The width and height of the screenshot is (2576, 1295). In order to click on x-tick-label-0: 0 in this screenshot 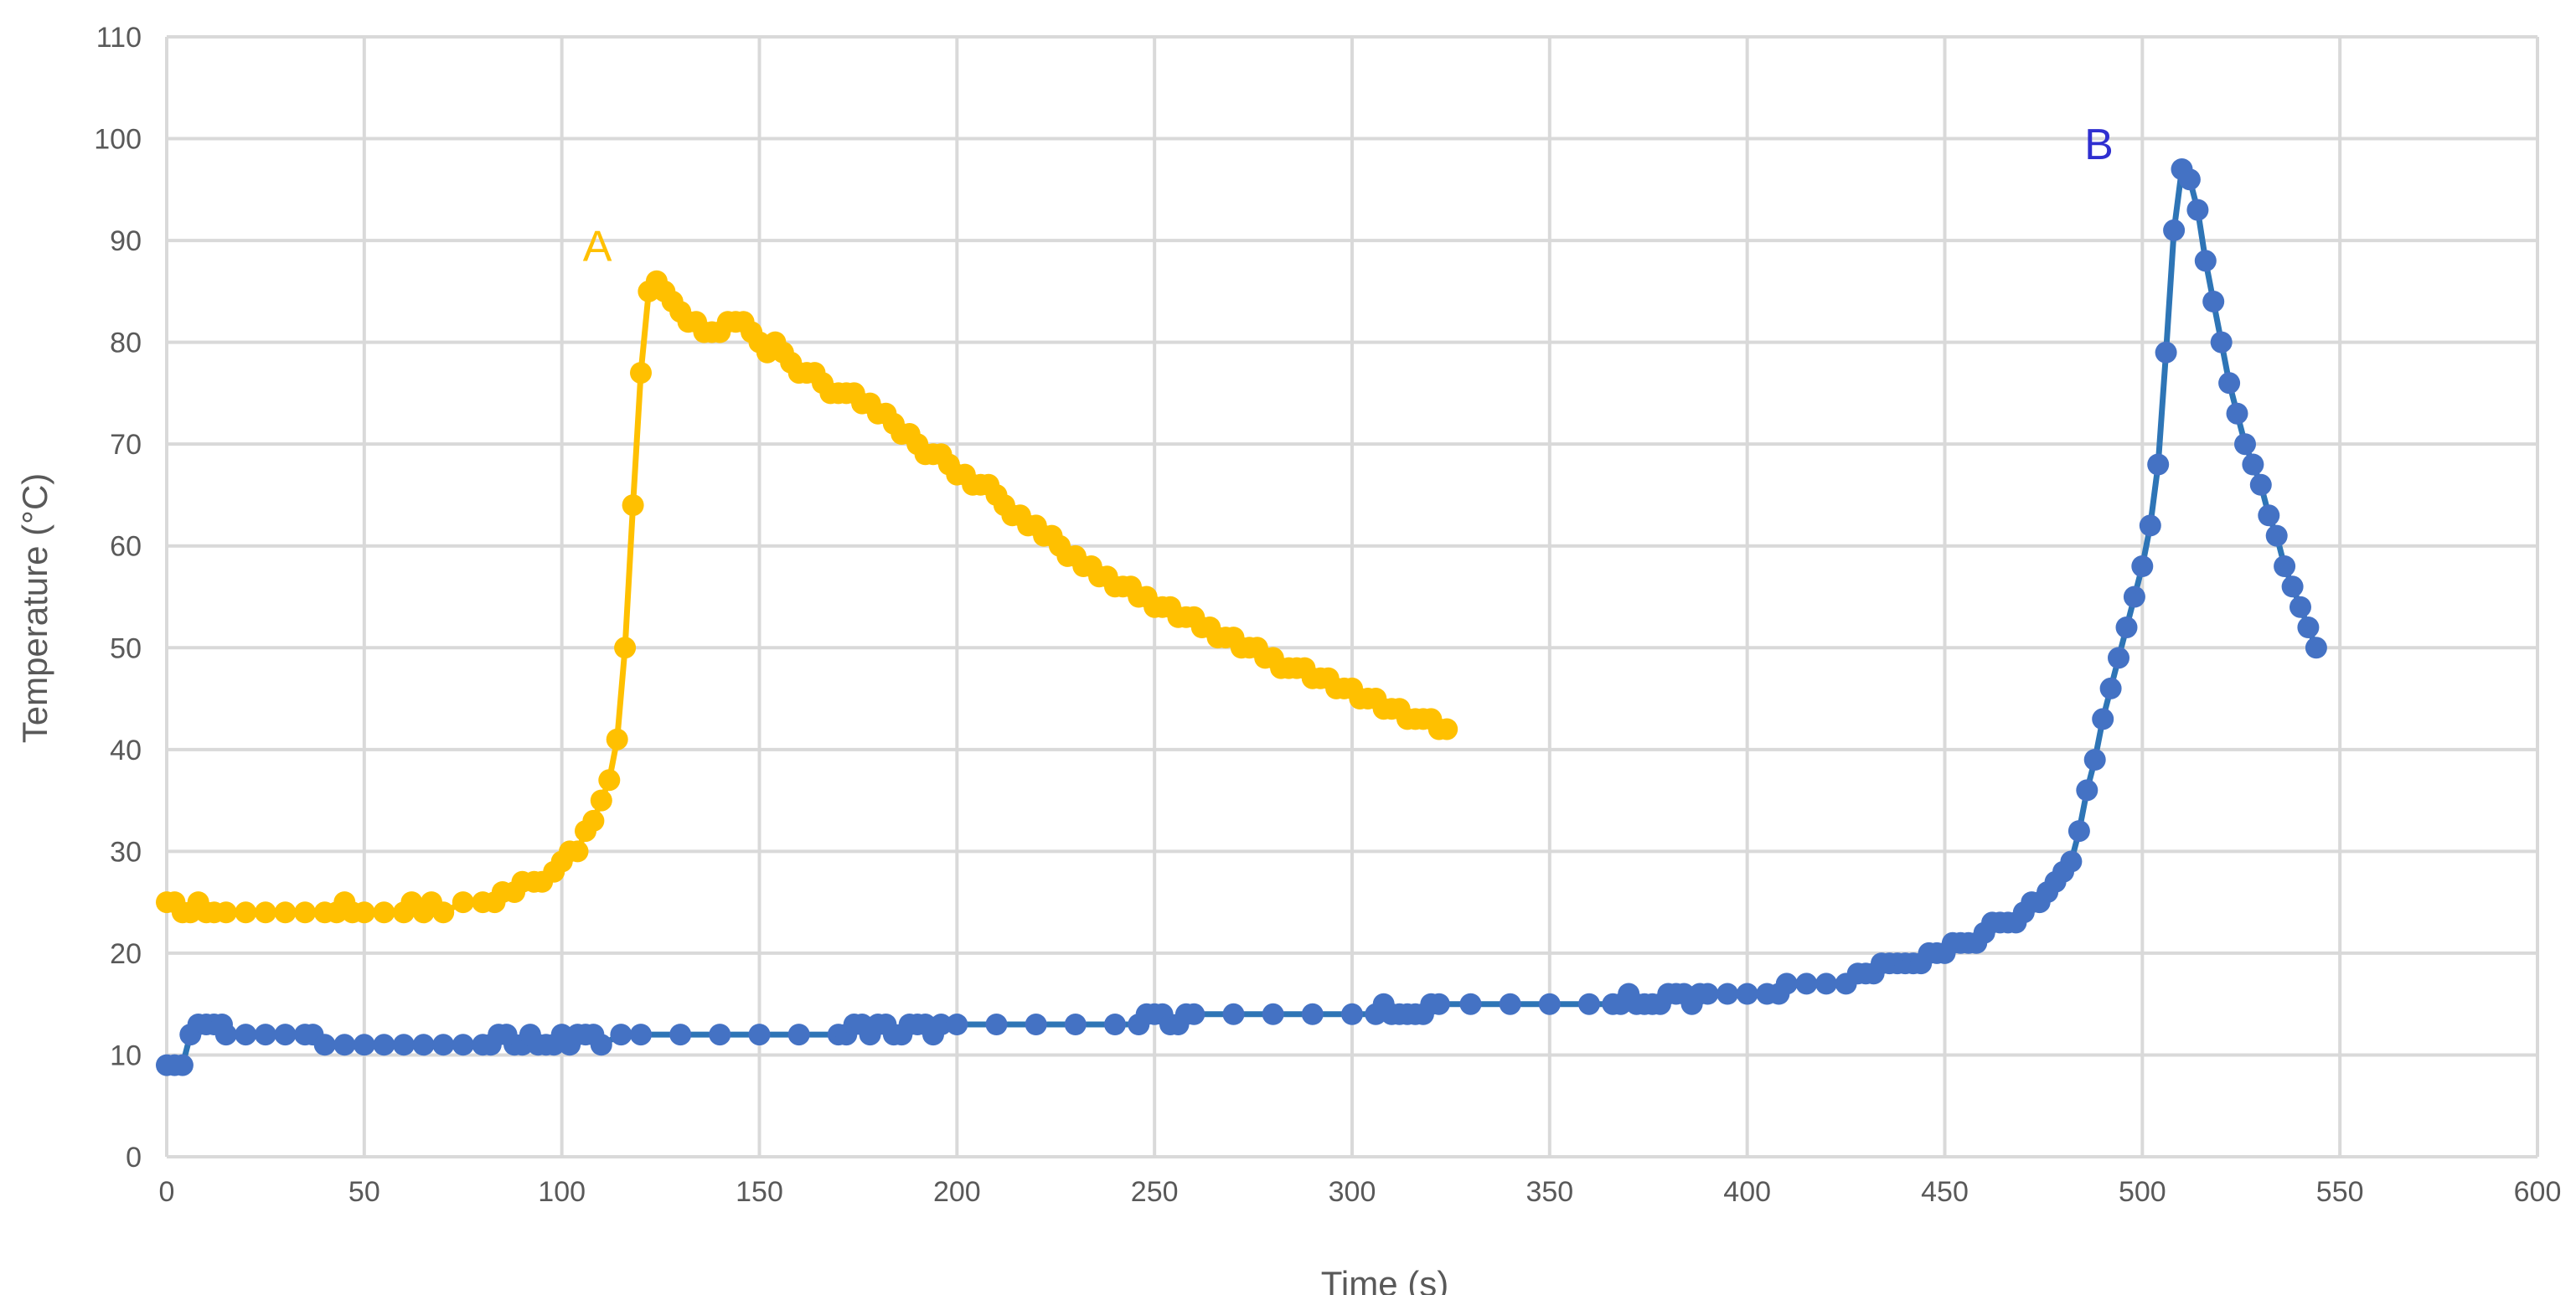, I will do `click(167, 1192)`.